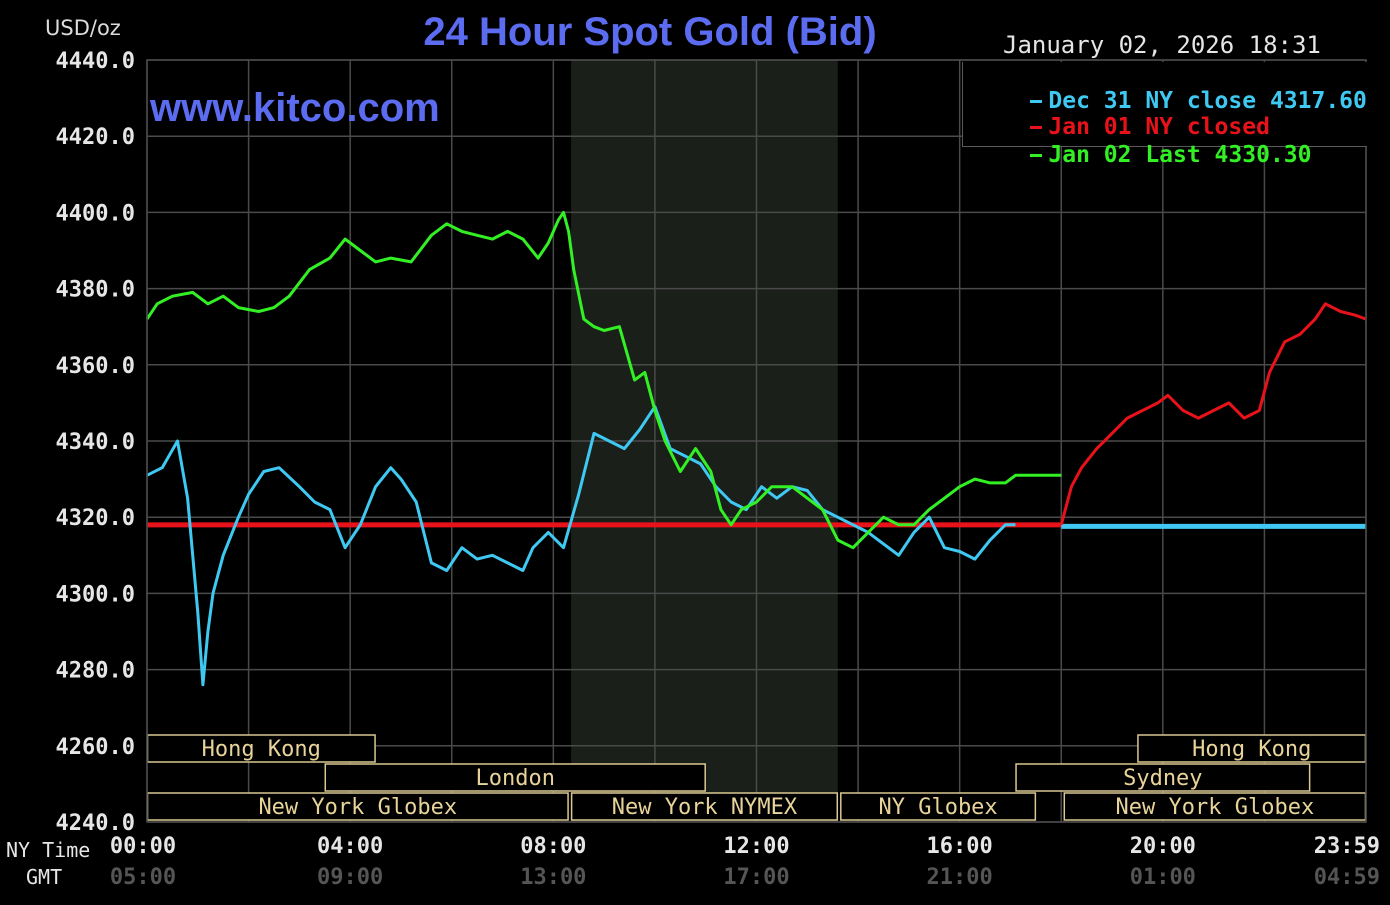  I want to click on x-tick-label-gmt: 13:00, so click(553, 877).